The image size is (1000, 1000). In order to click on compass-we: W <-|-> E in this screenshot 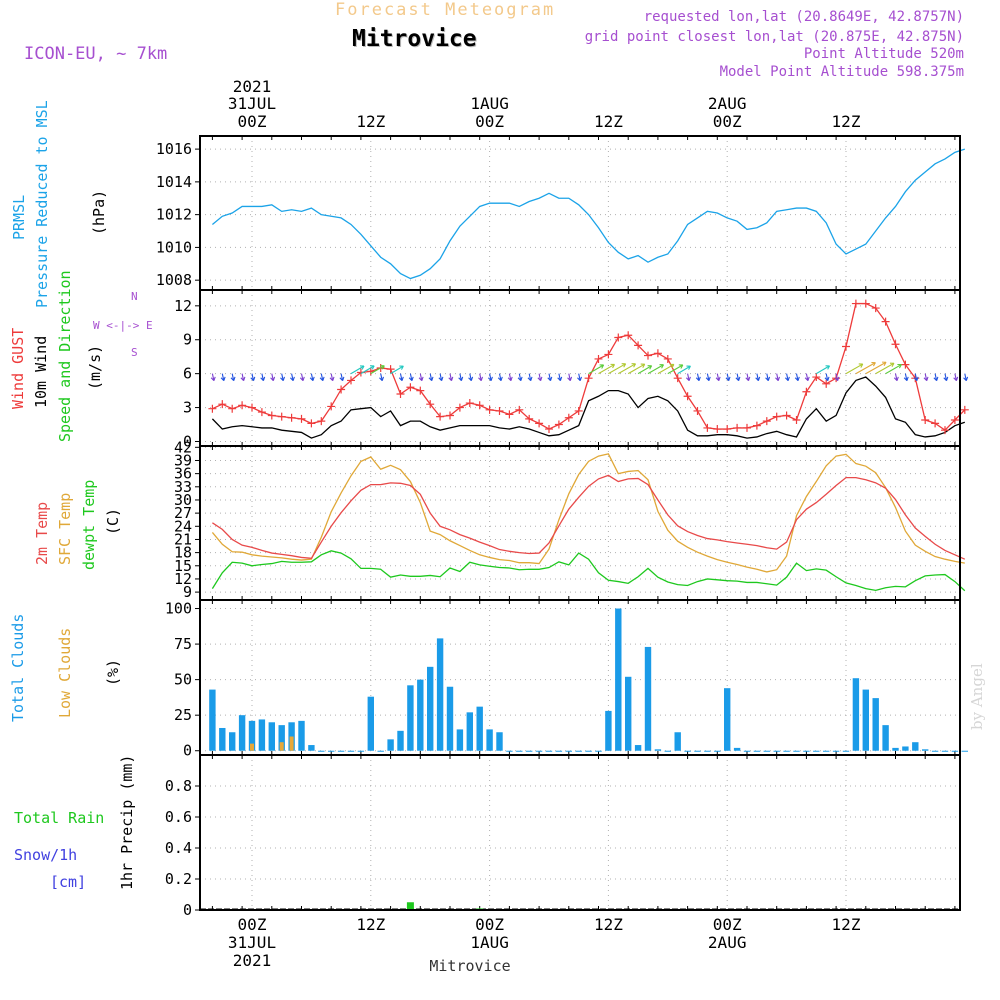, I will do `click(123, 325)`.